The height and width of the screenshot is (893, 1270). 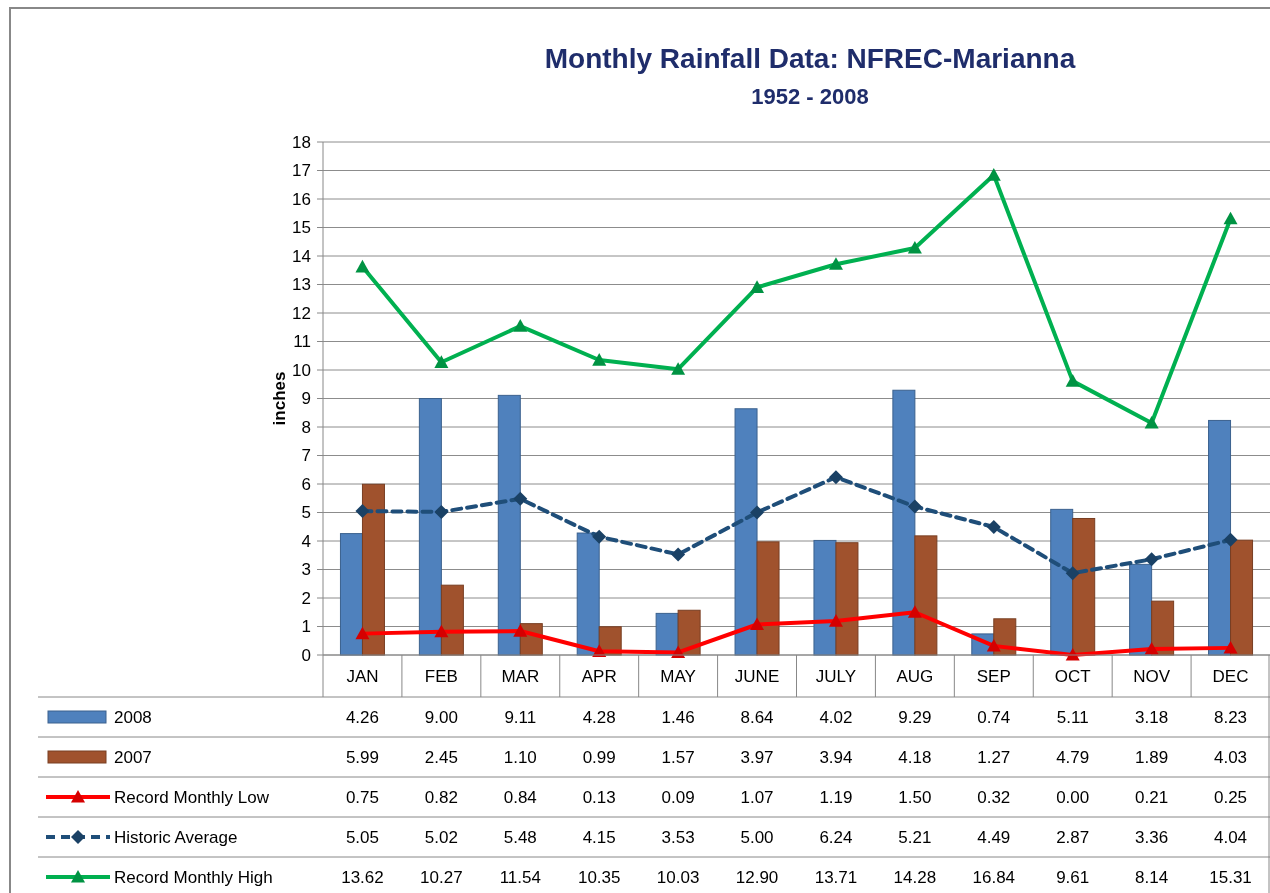 What do you see at coordinates (302, 342) in the screenshot?
I see `y-tick-label: 11` at bounding box center [302, 342].